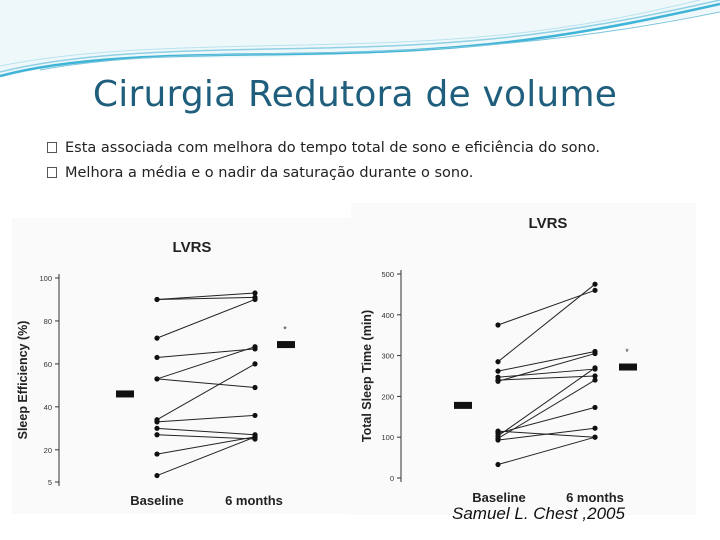 This screenshot has width=720, height=540. What do you see at coordinates (387, 356) in the screenshot?
I see `y-tick-label: 300` at bounding box center [387, 356].